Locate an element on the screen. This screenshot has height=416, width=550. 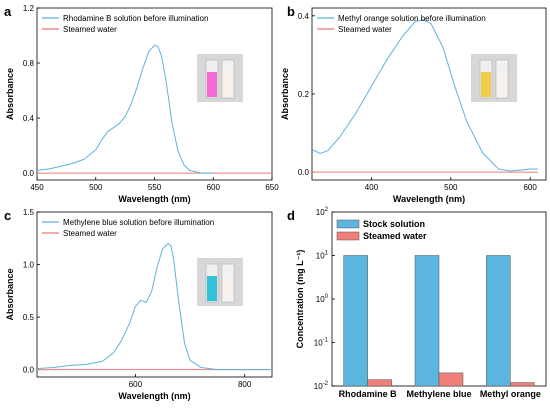
panel-letter: b is located at coordinates (291, 11).